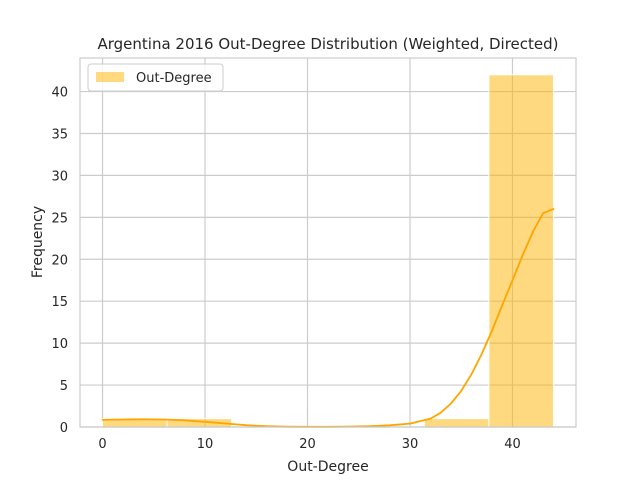 Image resolution: width=640 pixels, height=480 pixels. I want to click on legend-frame, so click(155, 77).